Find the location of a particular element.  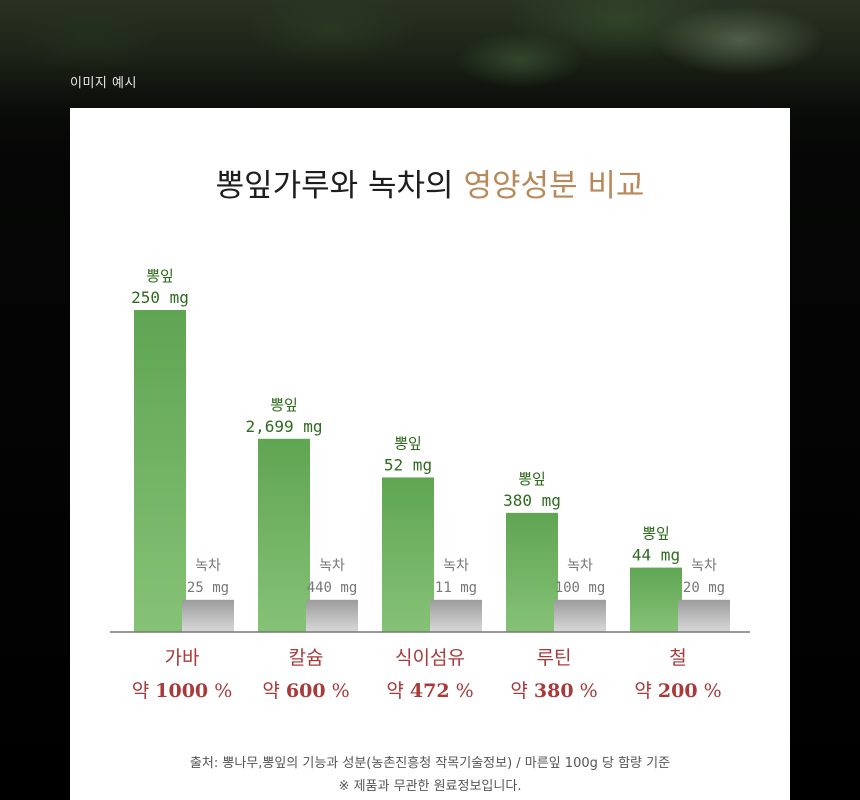

ratio-label: 약 1000 % is located at coordinates (182, 691).